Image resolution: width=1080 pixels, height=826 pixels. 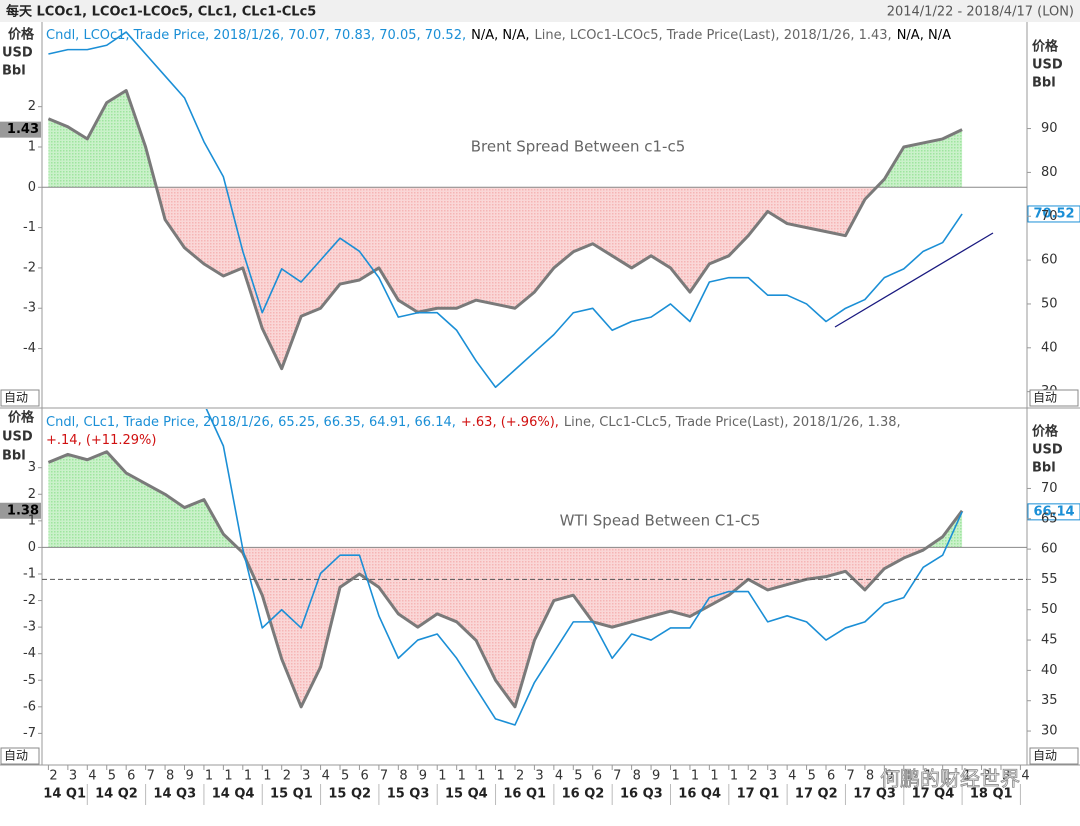 I want to click on legend-text: N/A, N/A, so click(x=924, y=35).